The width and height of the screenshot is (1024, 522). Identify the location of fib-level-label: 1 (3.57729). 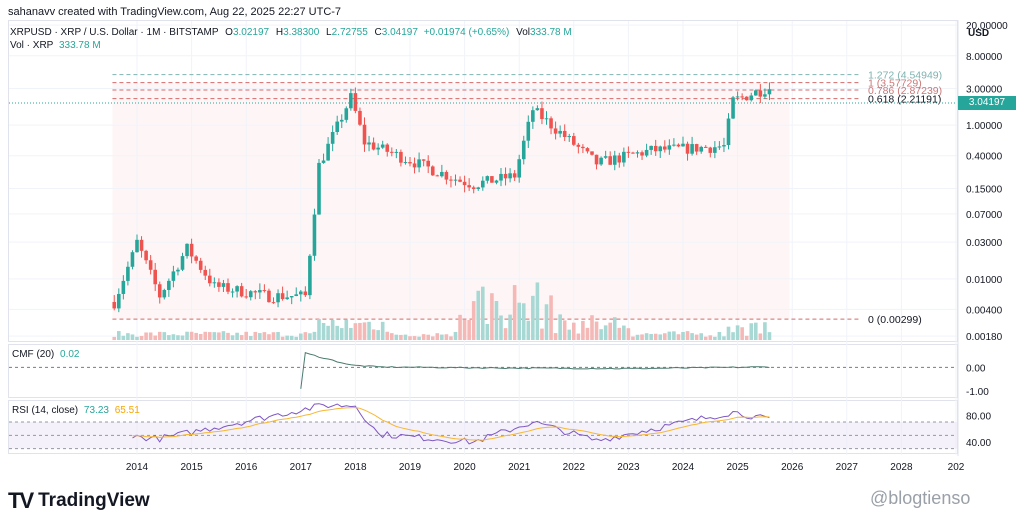
(895, 84).